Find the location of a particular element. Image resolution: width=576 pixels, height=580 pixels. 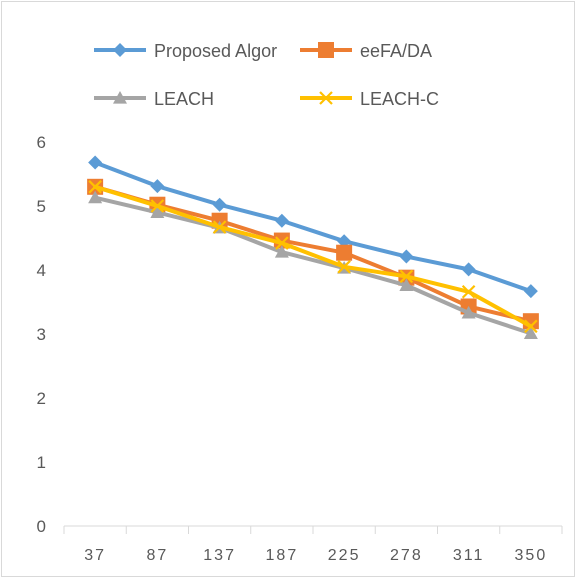

x-tick-label: 350 is located at coordinates (531, 555).